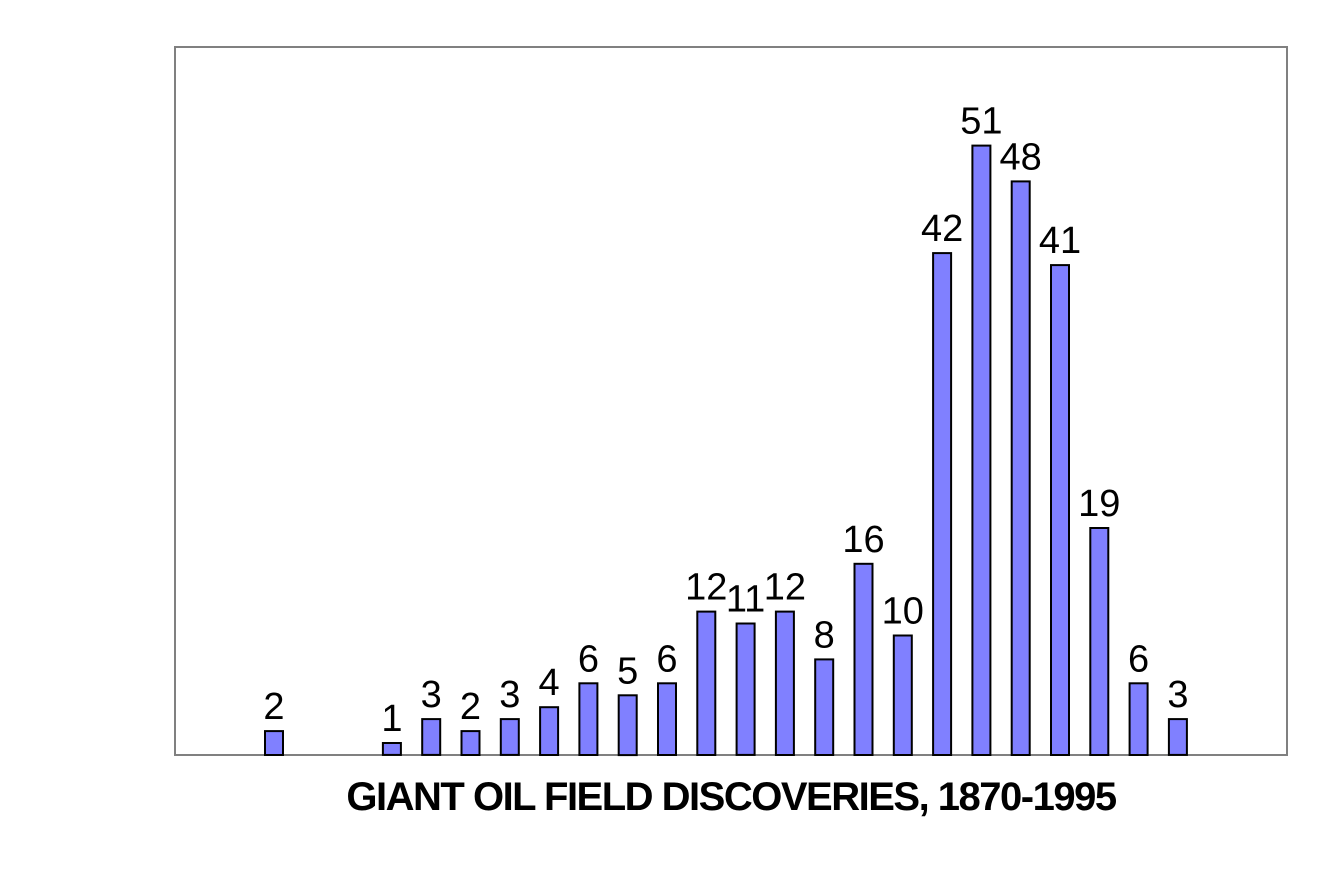 The width and height of the screenshot is (1325, 884). What do you see at coordinates (942, 229) in the screenshot?
I see `data-label-17: 42` at bounding box center [942, 229].